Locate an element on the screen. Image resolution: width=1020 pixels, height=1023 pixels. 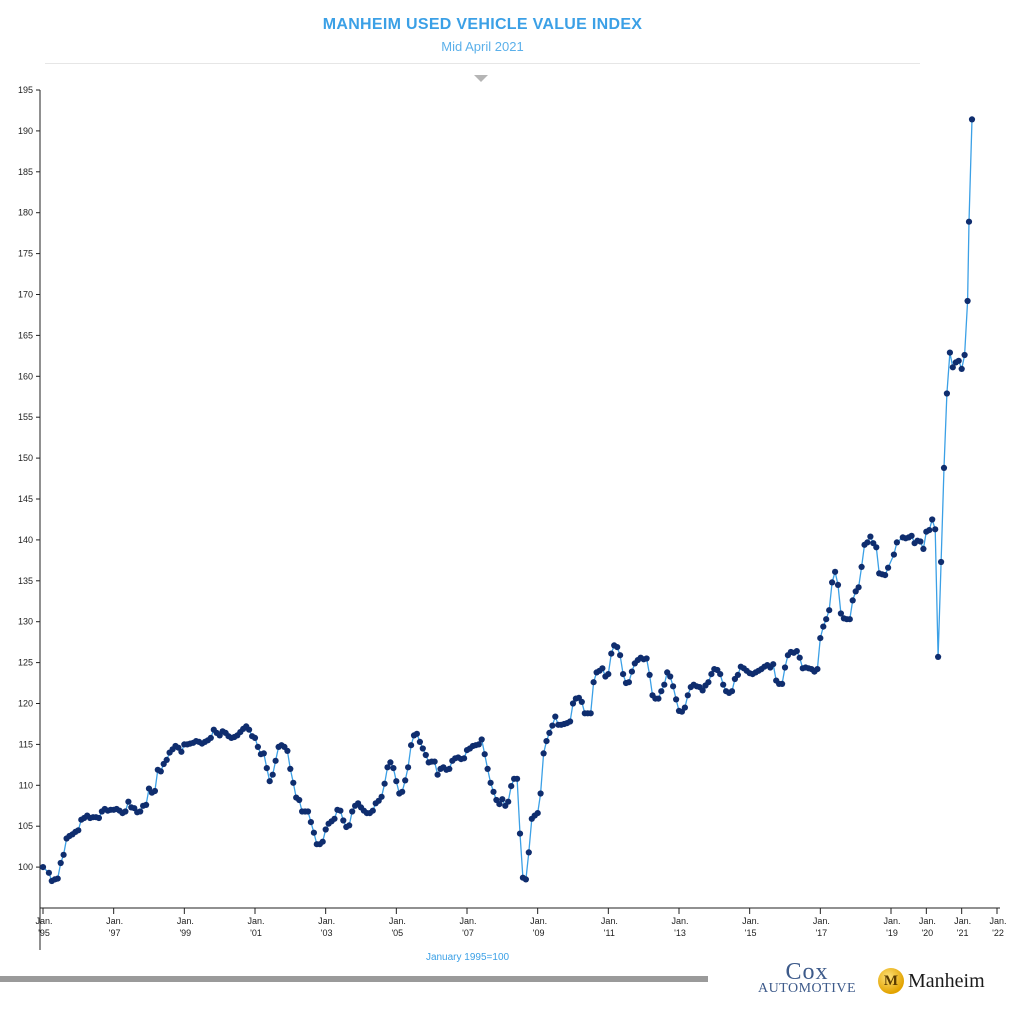
y-tick-label: 190 is located at coordinates (25, 131).